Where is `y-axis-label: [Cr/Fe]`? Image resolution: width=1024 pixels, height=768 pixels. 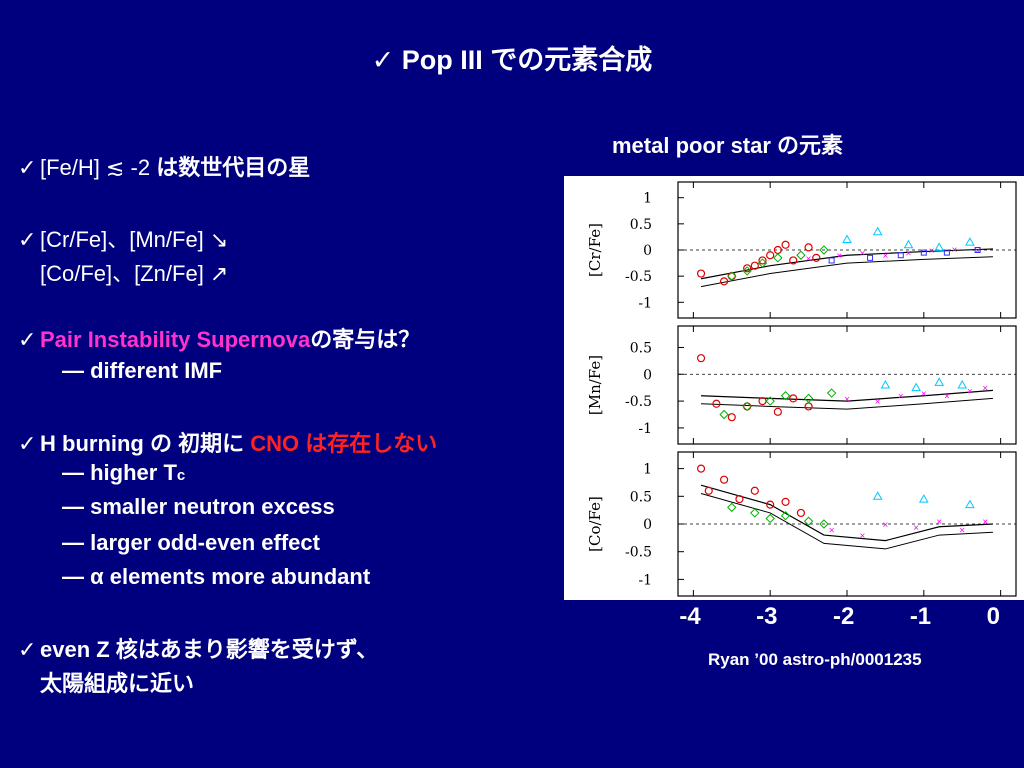
y-axis-label: [Cr/Fe] is located at coordinates (595, 250).